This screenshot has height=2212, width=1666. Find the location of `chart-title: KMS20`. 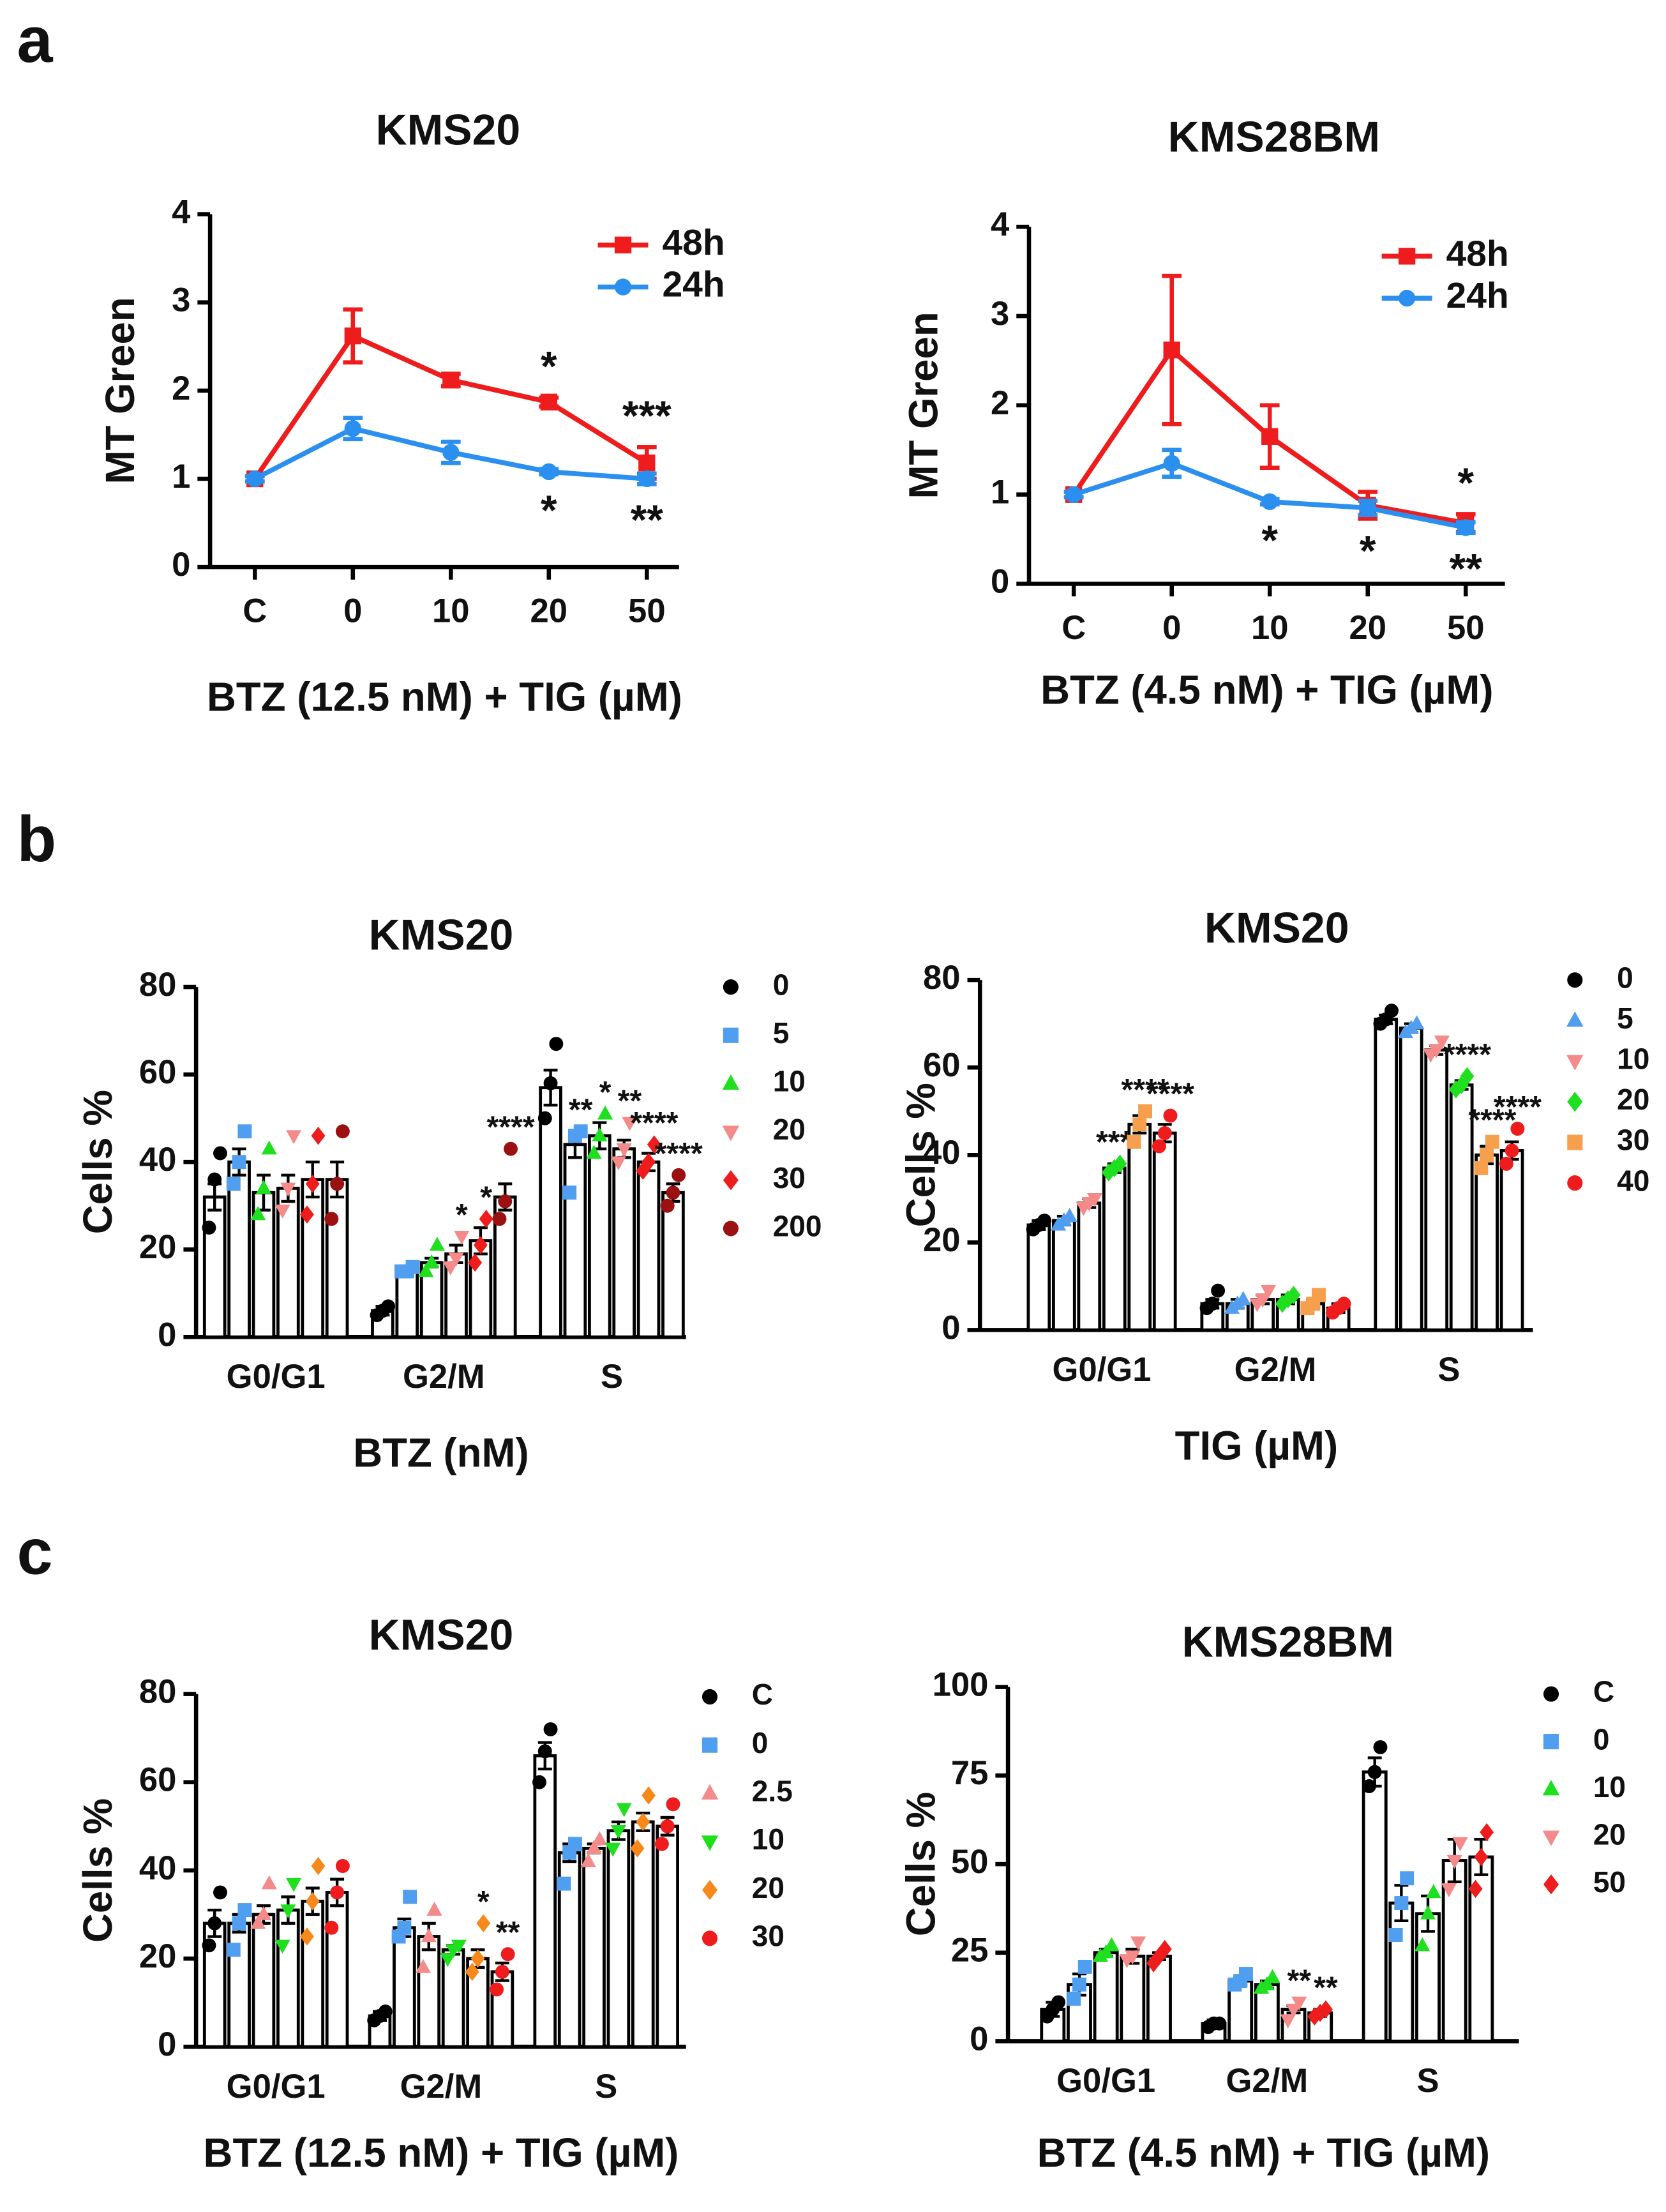

chart-title: KMS20 is located at coordinates (1276, 927).